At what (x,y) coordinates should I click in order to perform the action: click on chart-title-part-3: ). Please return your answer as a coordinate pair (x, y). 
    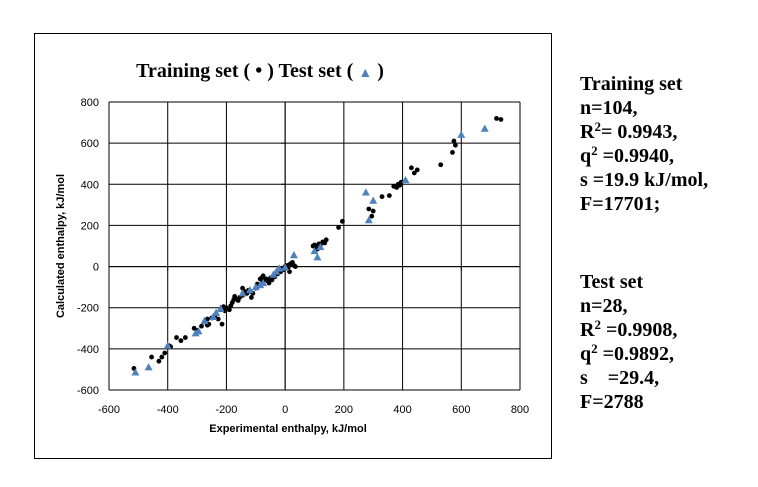
    Looking at the image, I should click on (378, 71).